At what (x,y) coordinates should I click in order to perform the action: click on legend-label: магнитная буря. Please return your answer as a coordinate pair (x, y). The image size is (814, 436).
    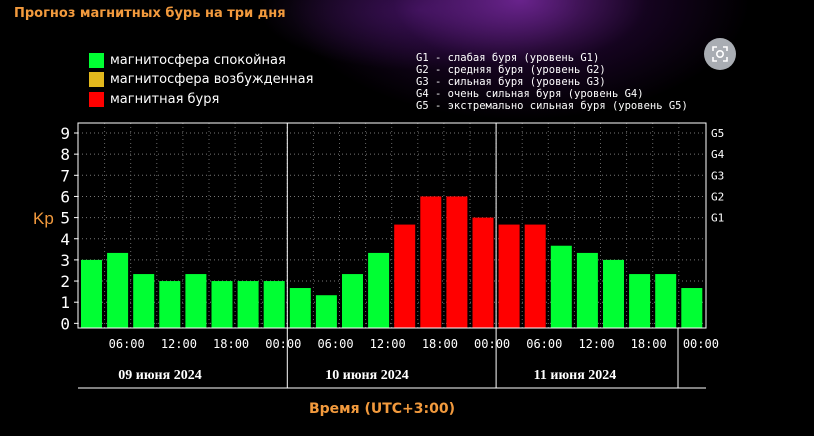
    Looking at the image, I should click on (165, 99).